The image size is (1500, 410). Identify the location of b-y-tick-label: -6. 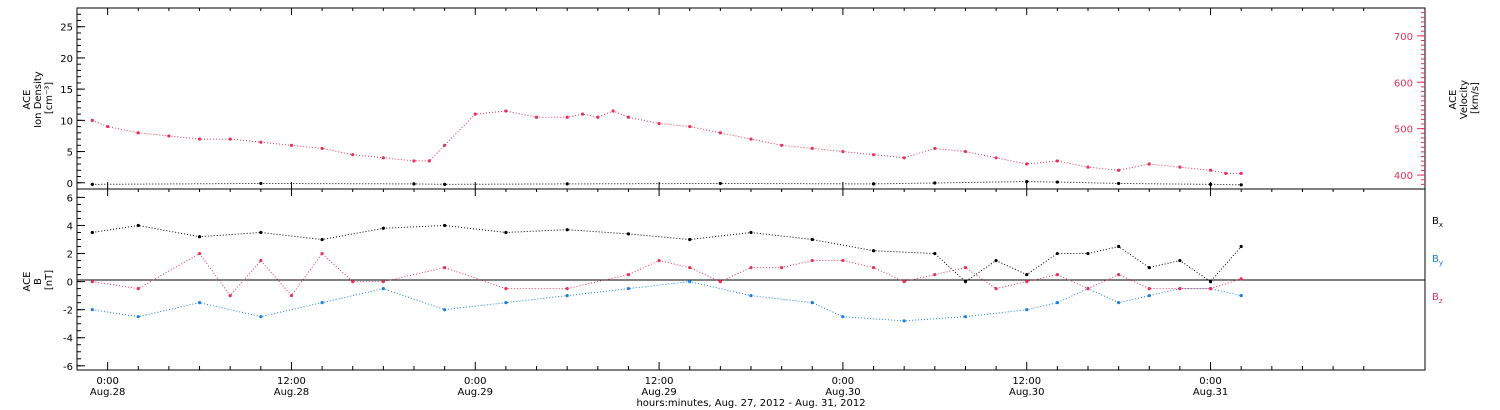
(68, 367).